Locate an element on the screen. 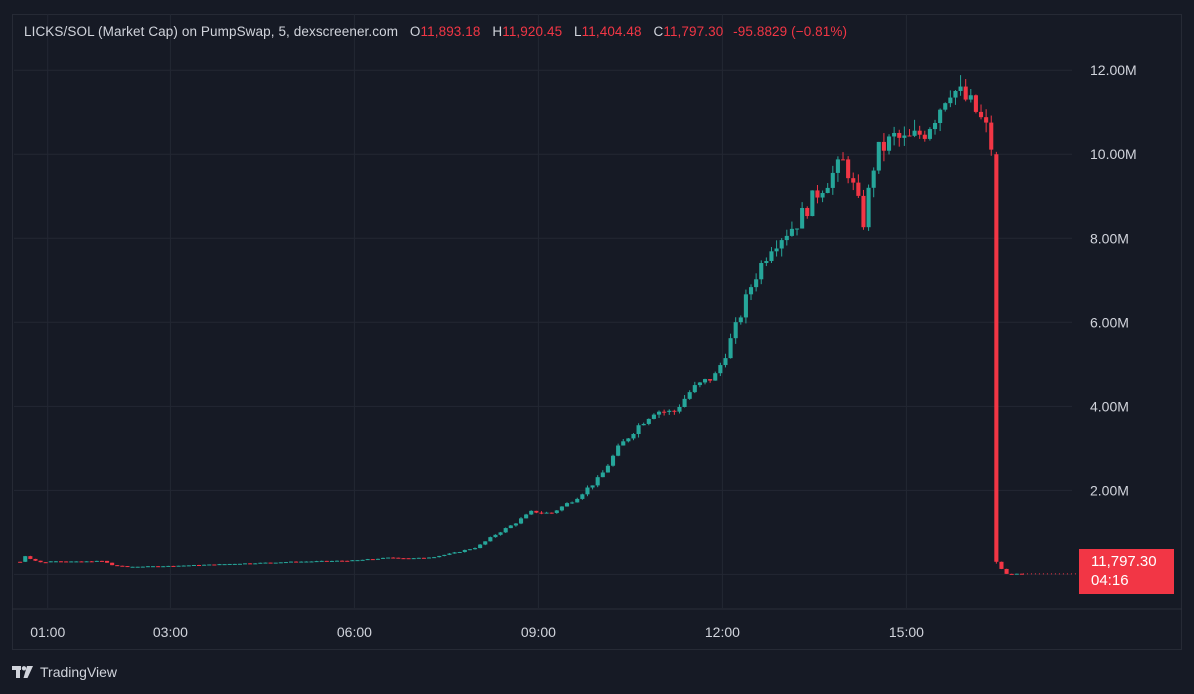 The height and width of the screenshot is (694, 1194). high-value: 11,920.45 is located at coordinates (532, 31).